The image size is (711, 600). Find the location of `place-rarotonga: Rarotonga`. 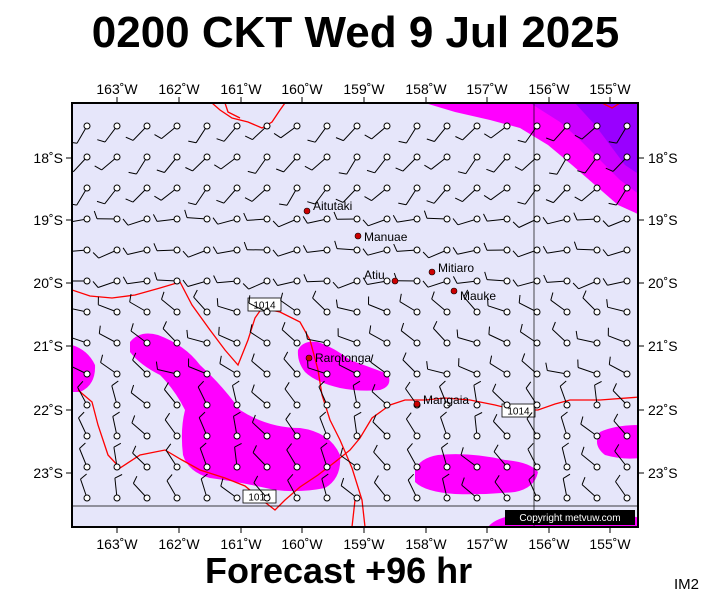

place-rarotonga: Rarotonga is located at coordinates (338, 358).